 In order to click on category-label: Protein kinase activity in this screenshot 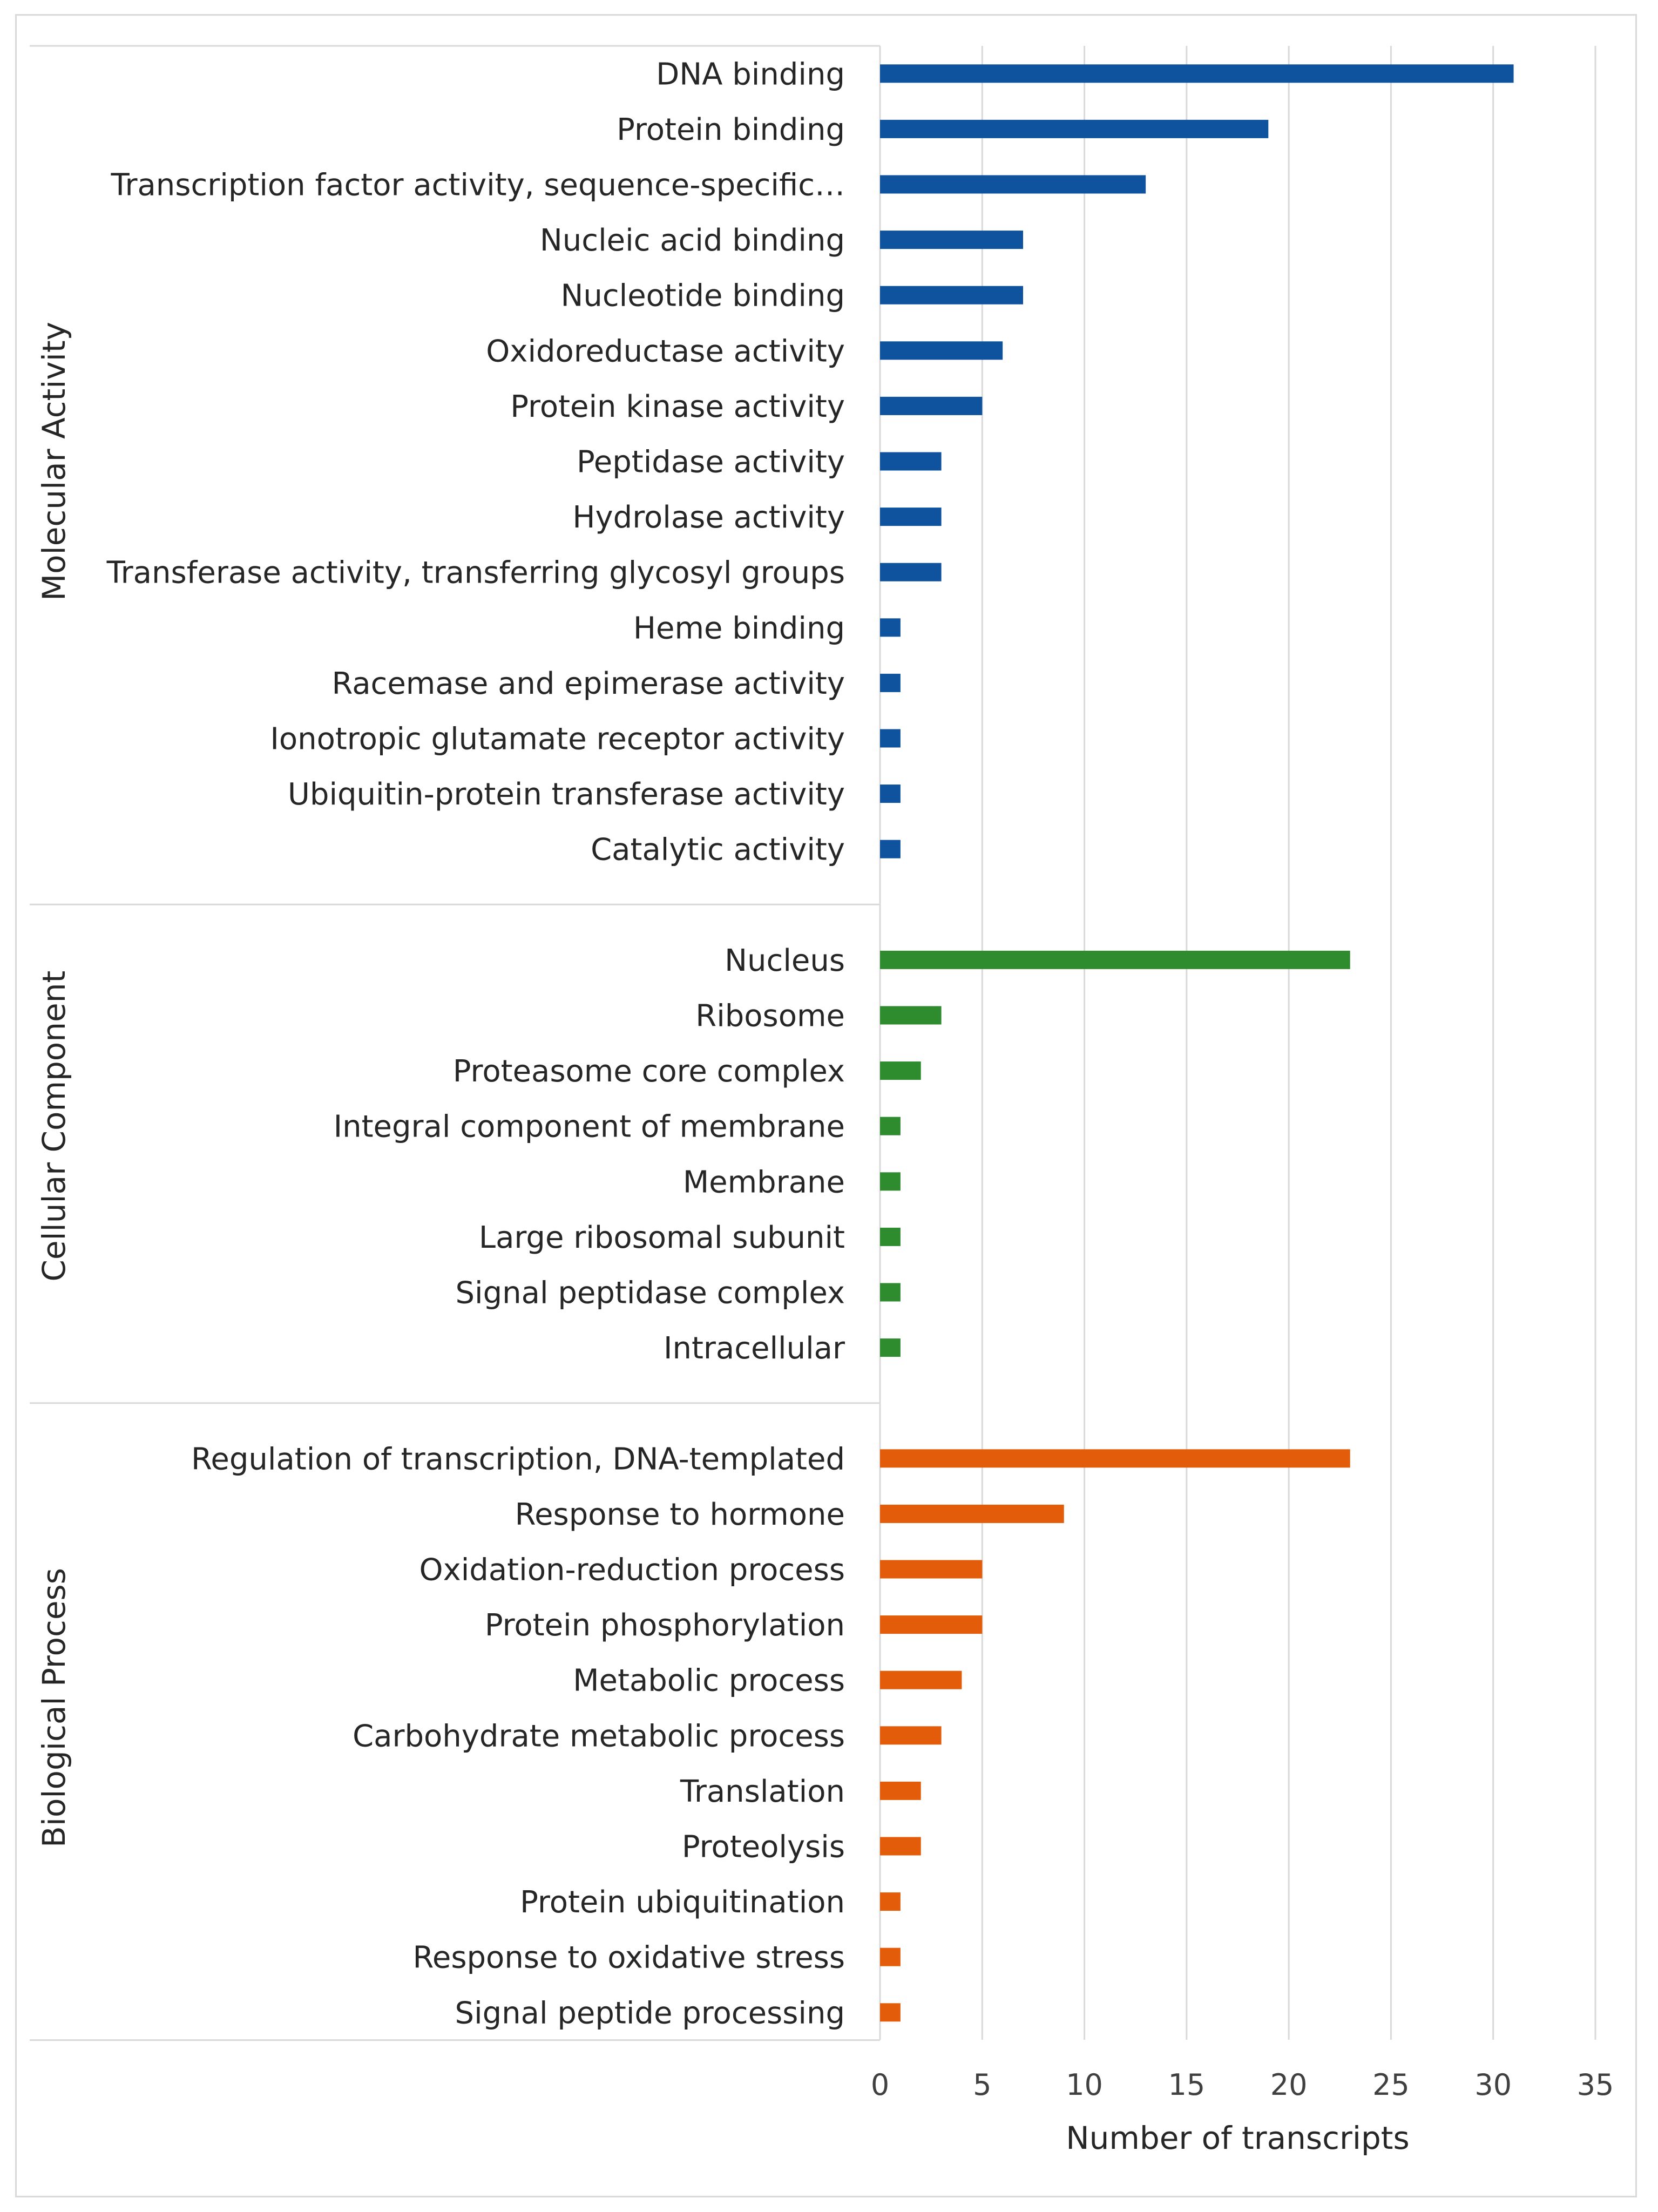, I will do `click(678, 406)`.